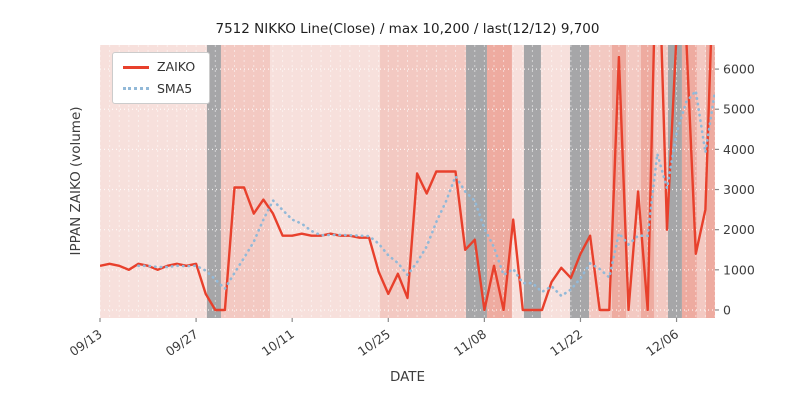  Describe the element at coordinates (739, 69) in the screenshot. I see `y-tick-label: 6000` at that location.